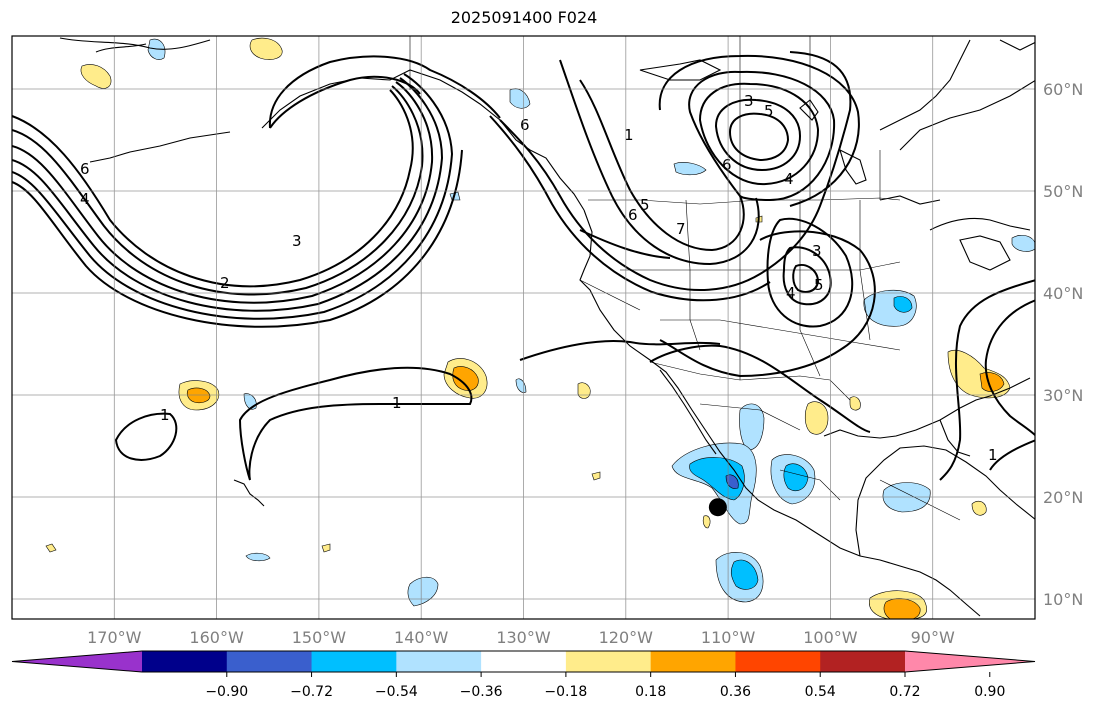 The width and height of the screenshot is (1105, 712). What do you see at coordinates (319, 637) in the screenshot?
I see `longitude-label: 150°W` at bounding box center [319, 637].